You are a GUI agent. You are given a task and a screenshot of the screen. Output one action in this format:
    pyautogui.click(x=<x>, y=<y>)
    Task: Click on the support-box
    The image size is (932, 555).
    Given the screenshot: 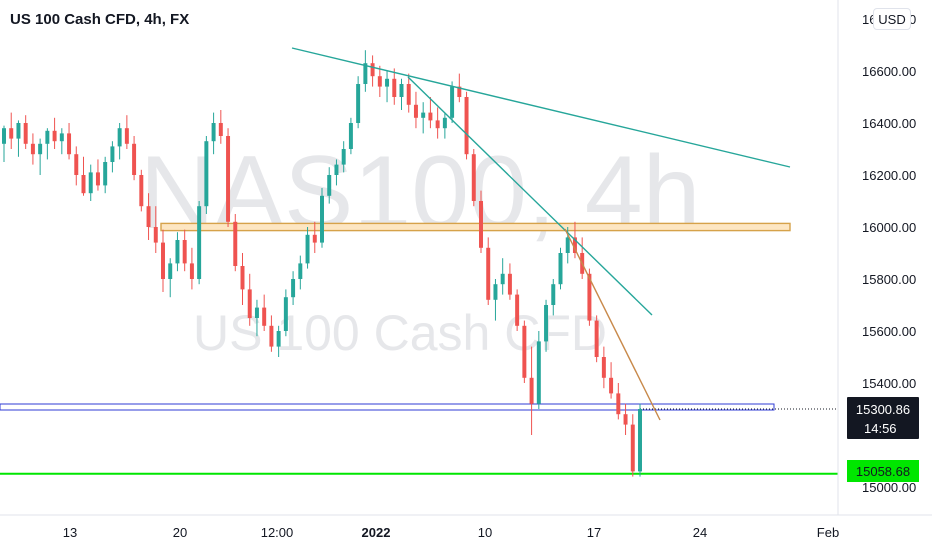 What is the action you would take?
    pyautogui.click(x=387, y=407)
    